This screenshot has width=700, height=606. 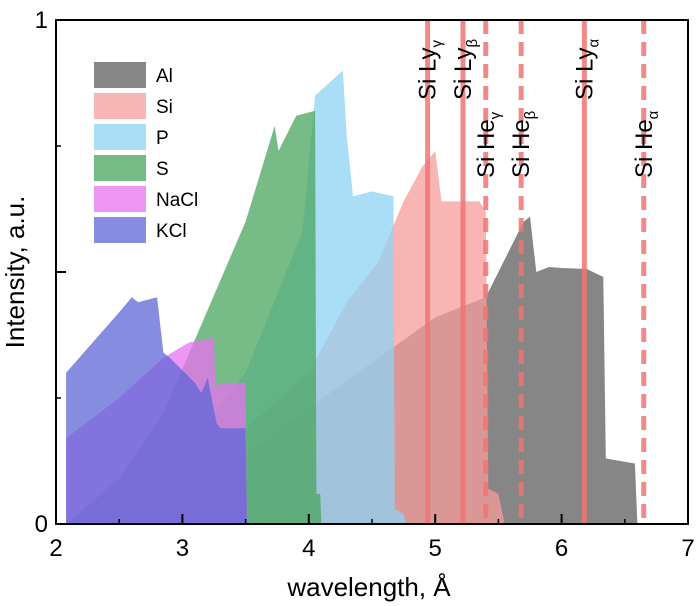 What do you see at coordinates (120, 137) in the screenshot?
I see `legend-swatch-p` at bounding box center [120, 137].